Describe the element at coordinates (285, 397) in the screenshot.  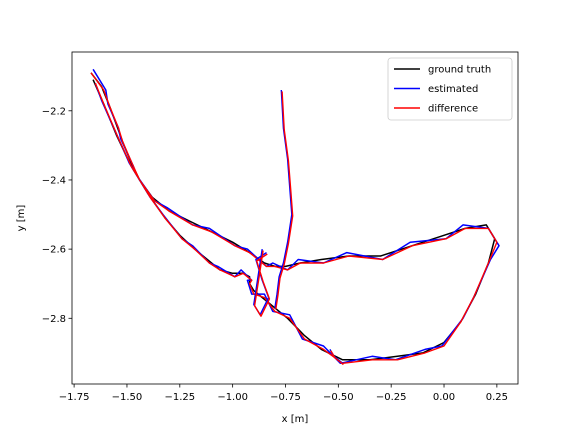
I see `x-tick-label: −0.75` at that location.